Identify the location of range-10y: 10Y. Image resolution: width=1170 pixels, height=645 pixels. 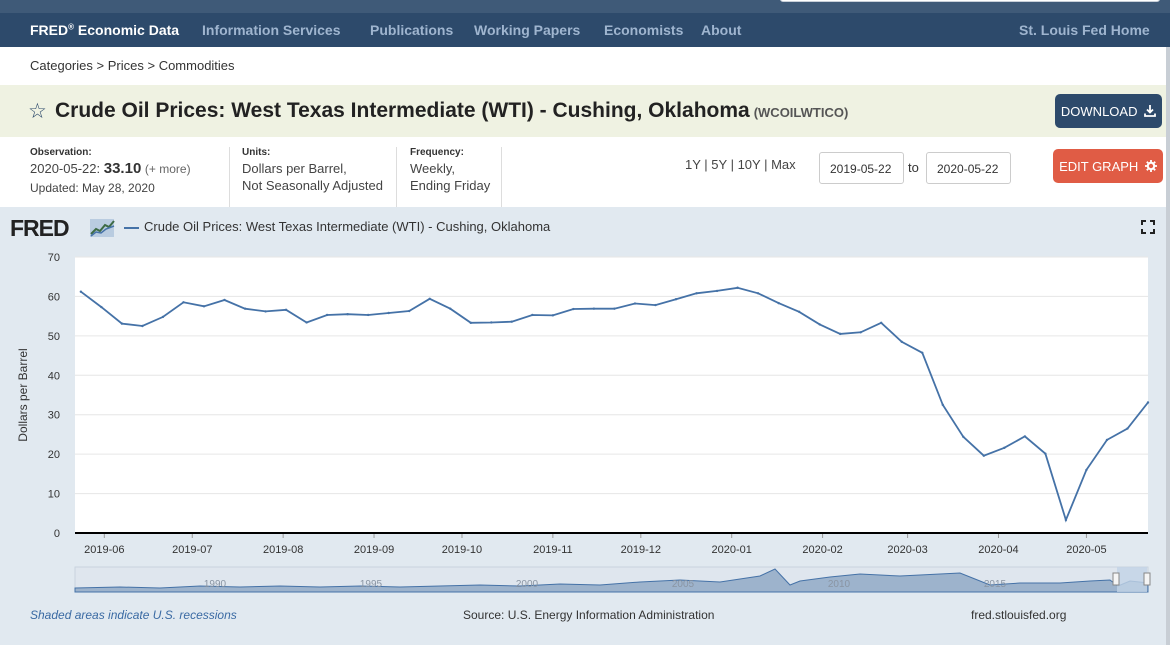
(749, 164).